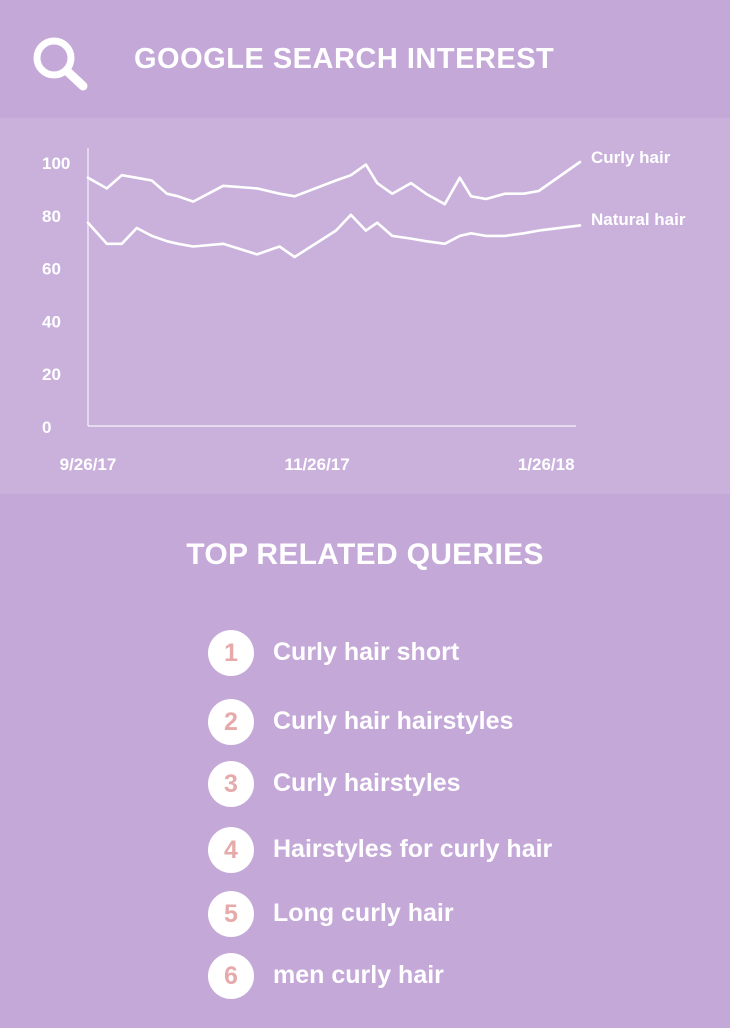 The width and height of the screenshot is (730, 1028). What do you see at coordinates (631, 157) in the screenshot?
I see `series-label: Curly hair` at bounding box center [631, 157].